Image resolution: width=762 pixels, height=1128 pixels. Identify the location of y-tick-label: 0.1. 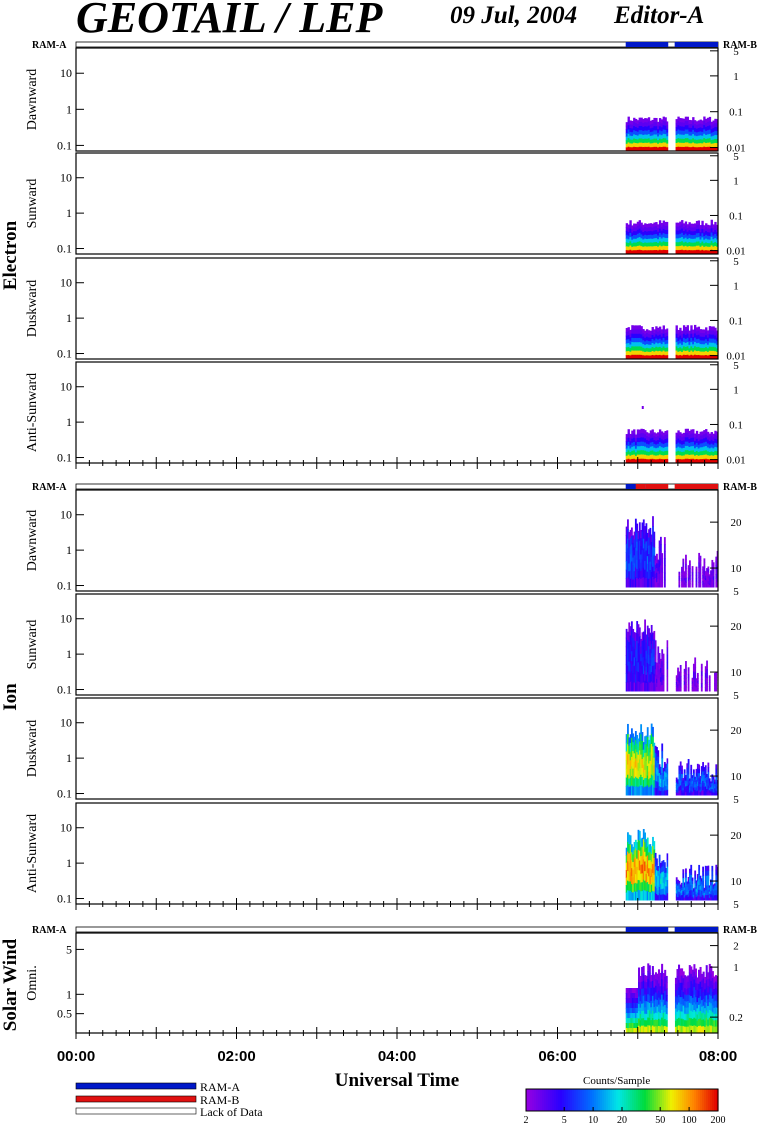
(64, 899).